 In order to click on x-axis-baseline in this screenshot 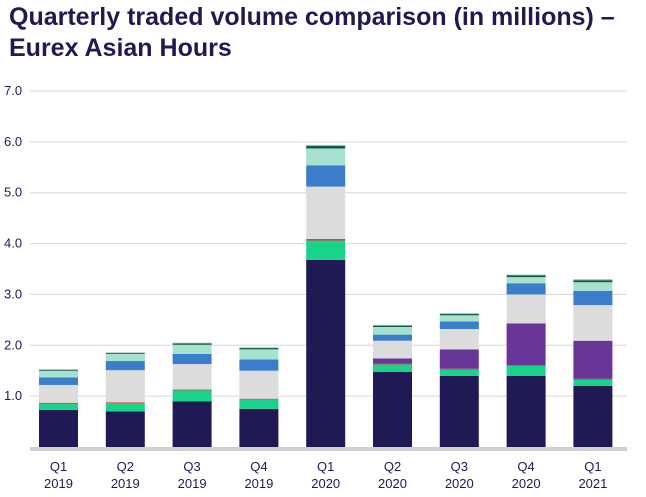, I will do `click(328, 449)`.